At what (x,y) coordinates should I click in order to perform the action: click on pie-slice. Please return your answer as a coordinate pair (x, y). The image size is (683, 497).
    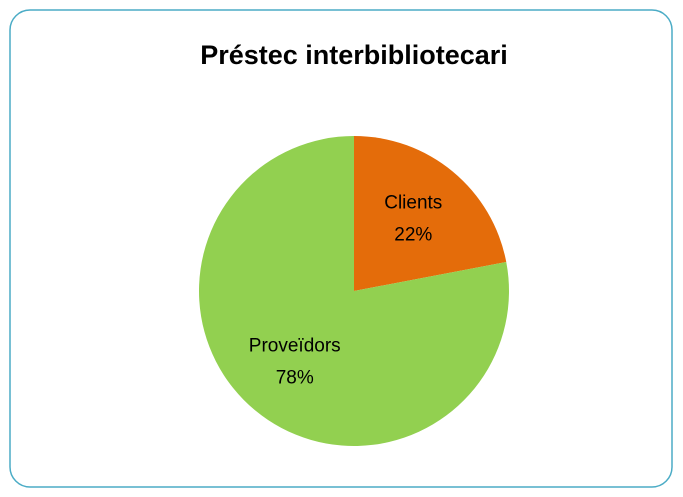
    Looking at the image, I should click on (430, 213).